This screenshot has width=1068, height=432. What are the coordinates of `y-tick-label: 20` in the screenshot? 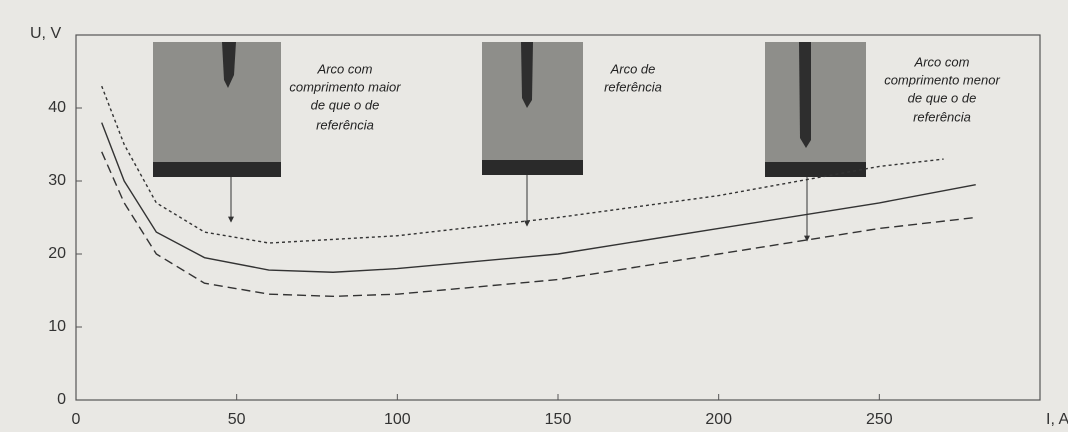 It's located at (57, 253).